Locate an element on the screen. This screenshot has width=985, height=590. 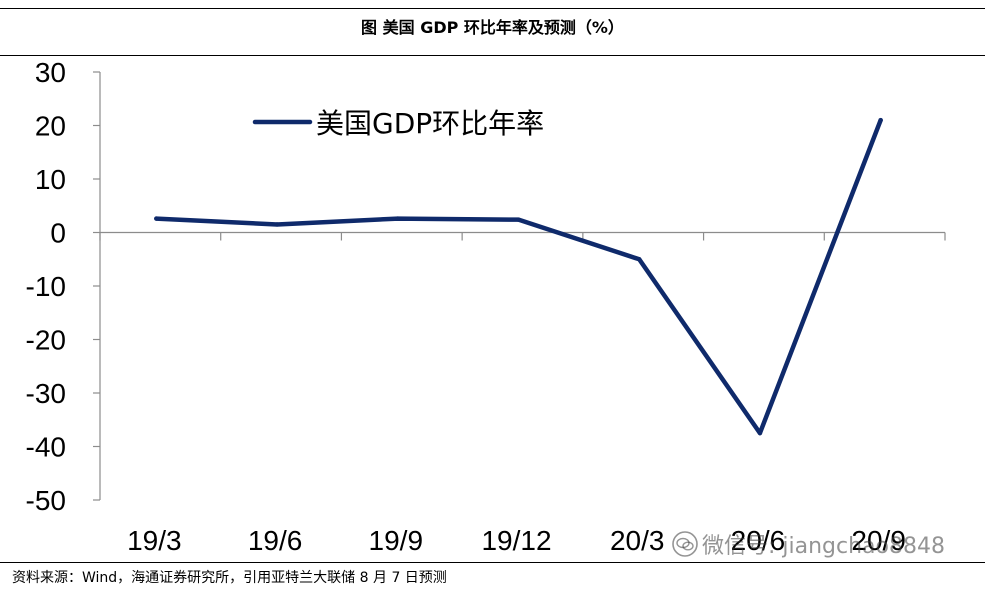
y-axis-ticks: 30 20 10 0 -10 -20 -30 -40 -50 is located at coordinates (63, 286).